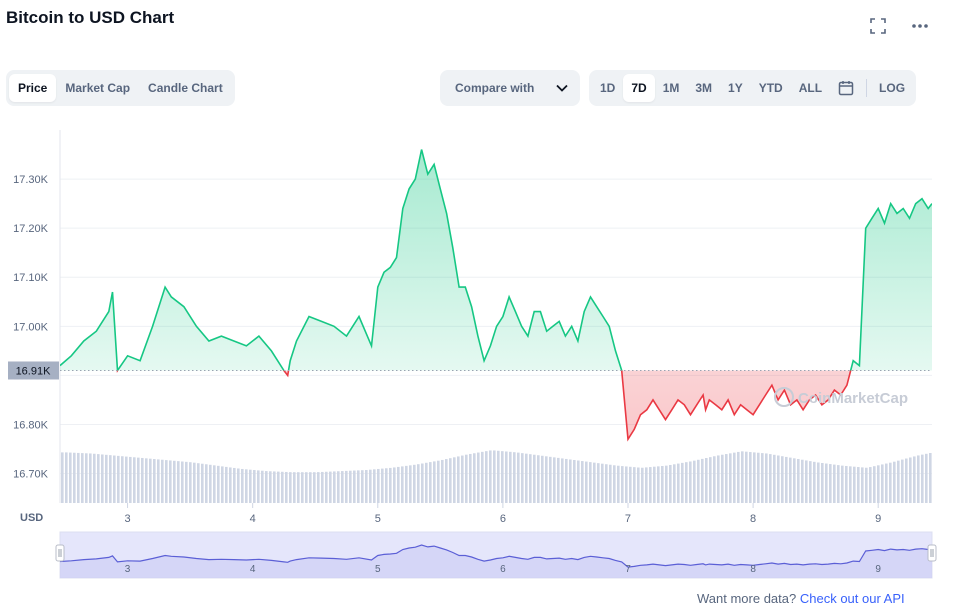 This screenshot has height=606, width=960. What do you see at coordinates (639, 88) in the screenshot?
I see `range-7d: 7D` at bounding box center [639, 88].